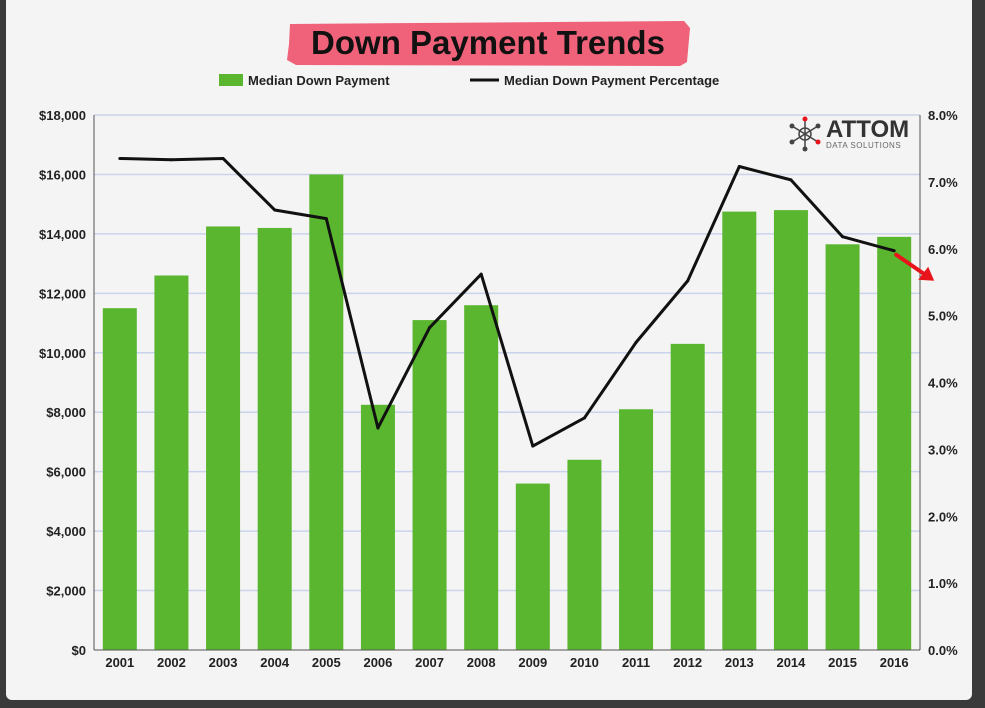 Image resolution: width=985 pixels, height=708 pixels. Describe the element at coordinates (62, 174) in the screenshot. I see `y-left-tick-label: $16,000` at that location.